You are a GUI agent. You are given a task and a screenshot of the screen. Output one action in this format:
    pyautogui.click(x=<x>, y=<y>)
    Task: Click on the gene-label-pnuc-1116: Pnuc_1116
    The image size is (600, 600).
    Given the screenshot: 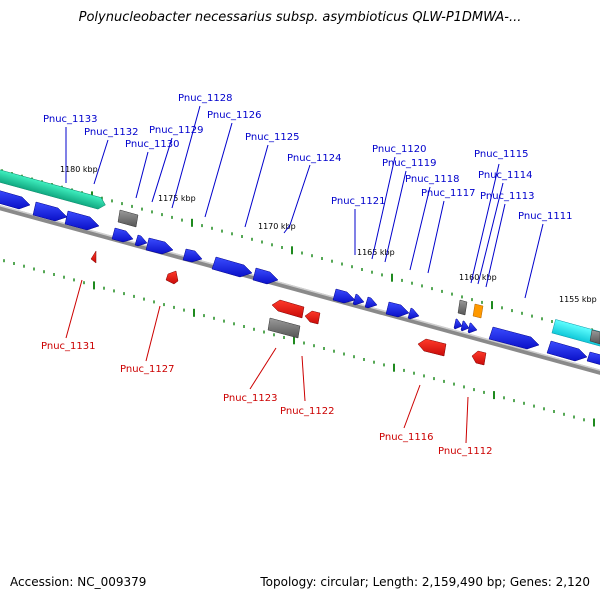 What is the action you would take?
    pyautogui.click(x=406, y=437)
    